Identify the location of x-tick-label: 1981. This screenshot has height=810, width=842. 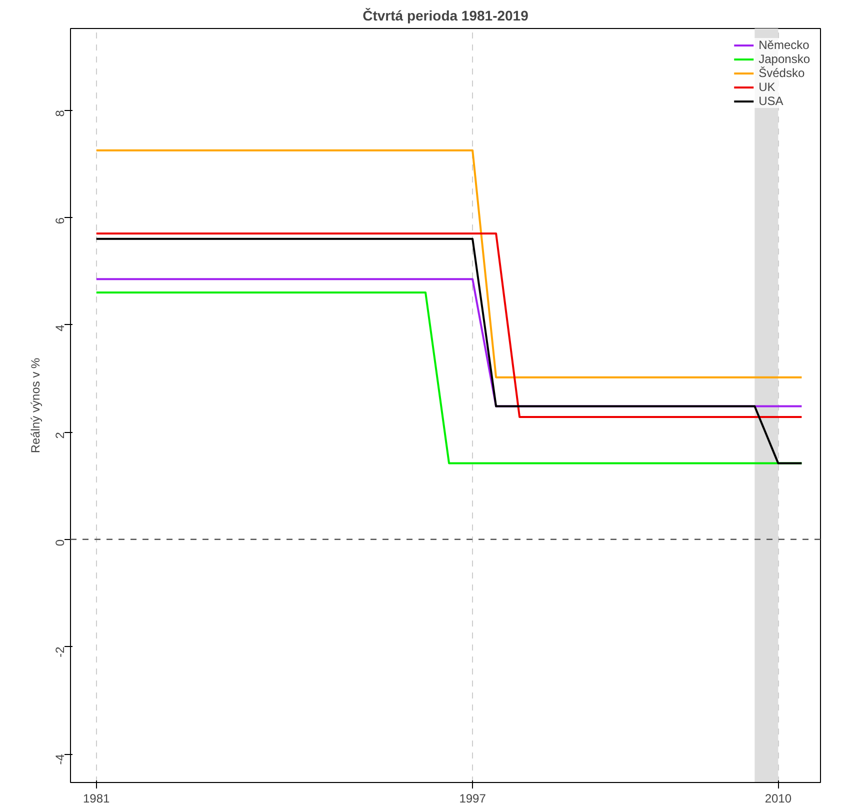
(96, 799).